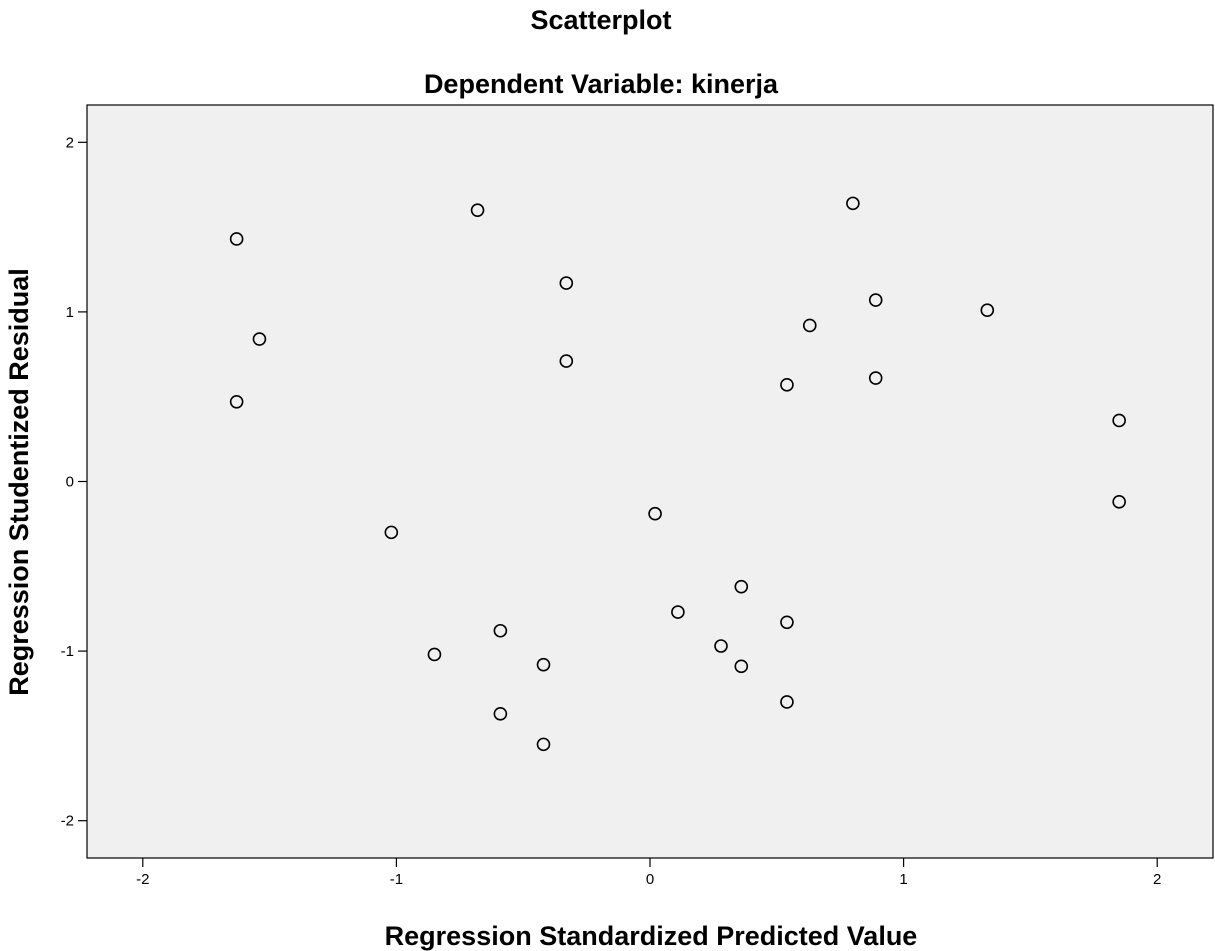 The width and height of the screenshot is (1215, 951). I want to click on y-tick-label: 2, so click(70, 142).